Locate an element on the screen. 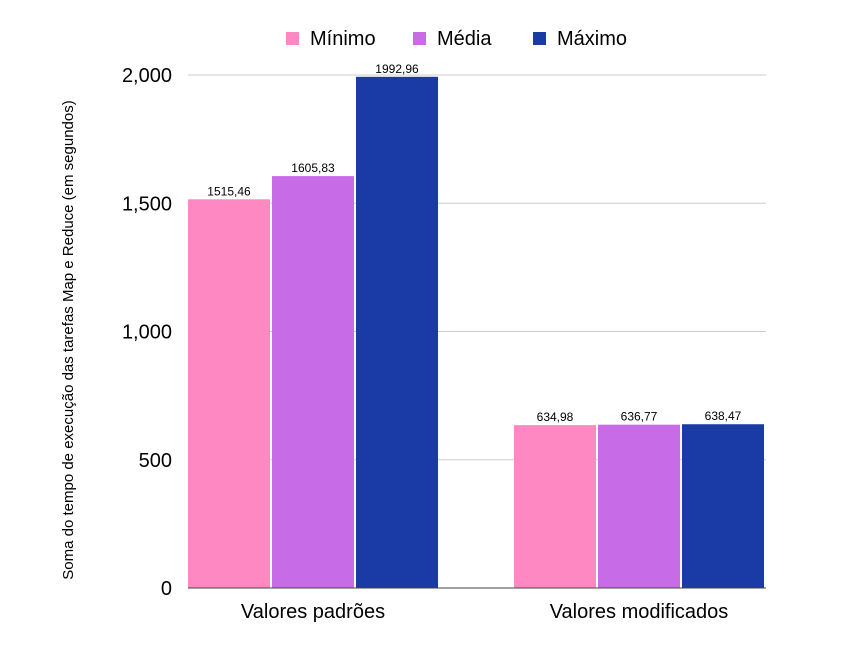 This screenshot has width=855, height=647. y-tick-label: 500 is located at coordinates (155, 461).